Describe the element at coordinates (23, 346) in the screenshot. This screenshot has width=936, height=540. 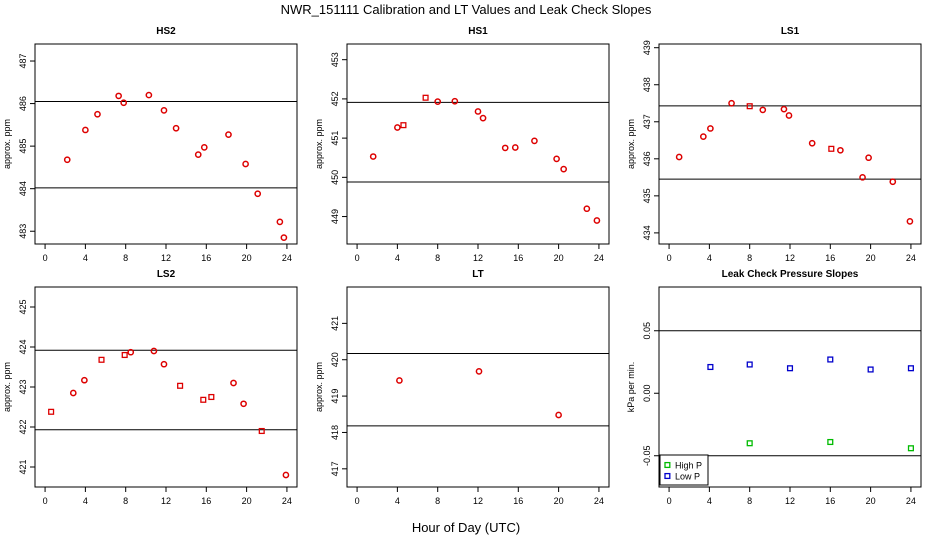
I see `y-tick-label: 424` at that location.